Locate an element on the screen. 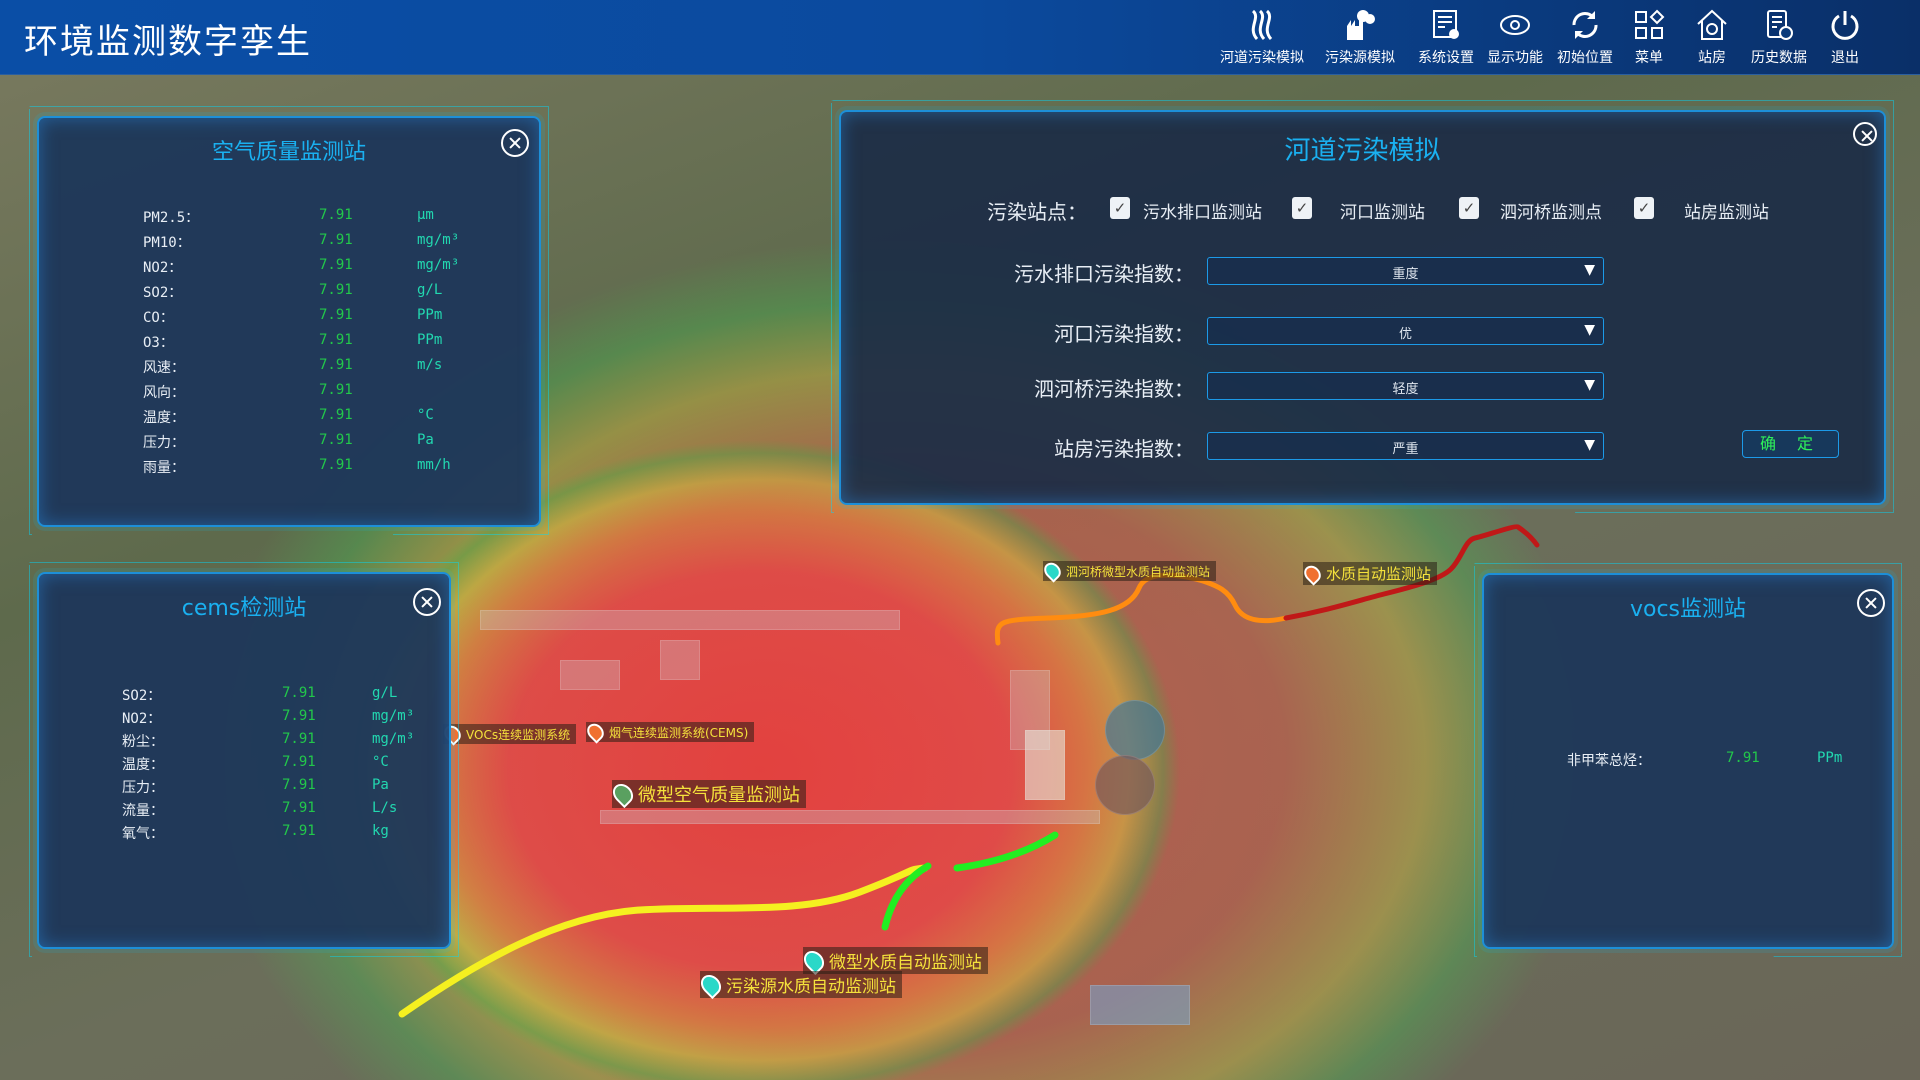 The image size is (1920, 1080). toolbar-station-house-button: 站房 is located at coordinates (1712, 37).